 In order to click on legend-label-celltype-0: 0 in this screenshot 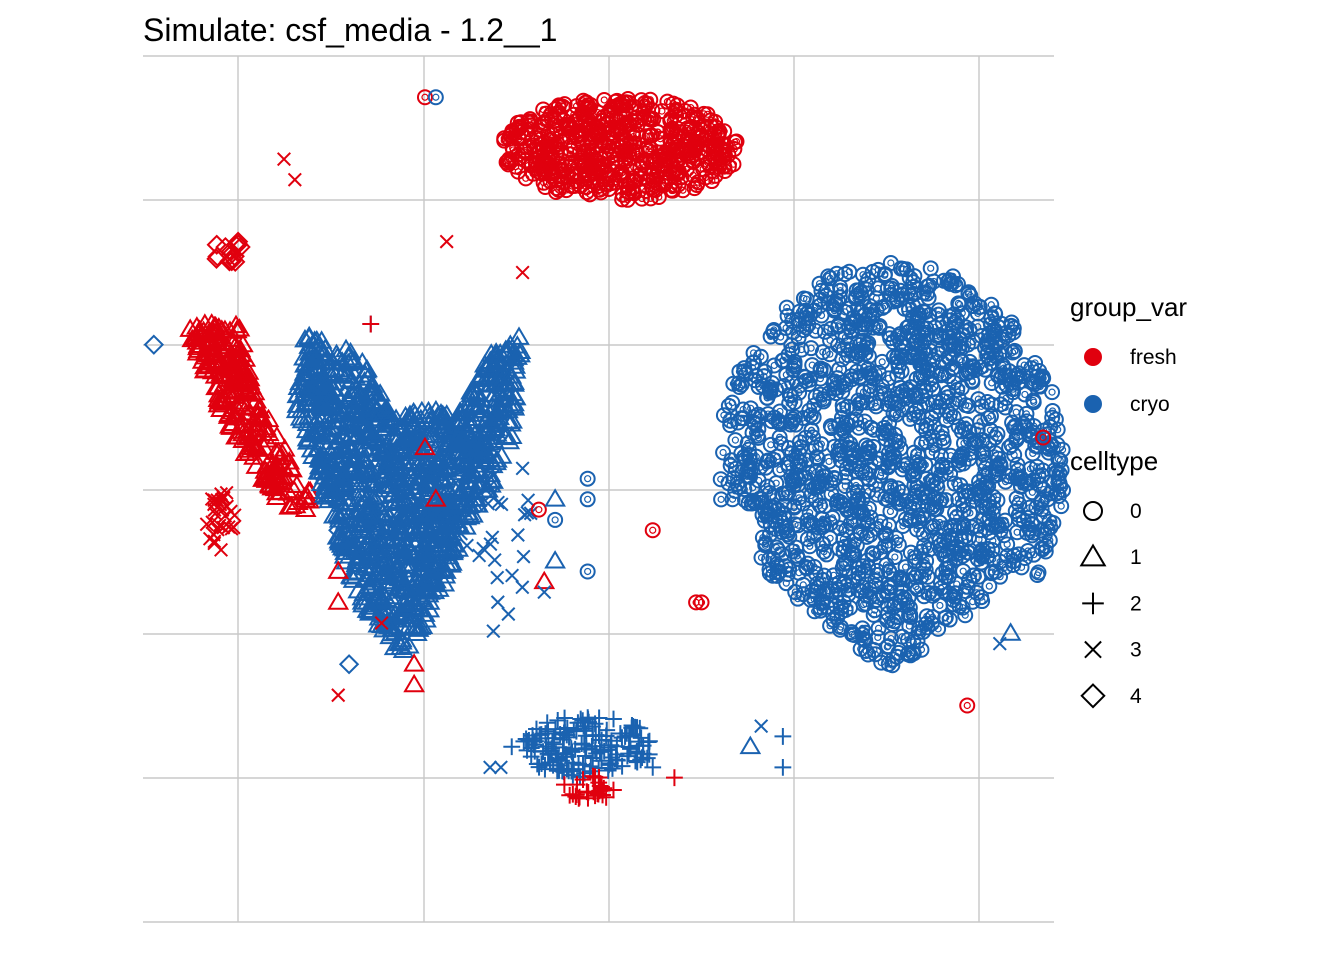, I will do `click(1136, 511)`.